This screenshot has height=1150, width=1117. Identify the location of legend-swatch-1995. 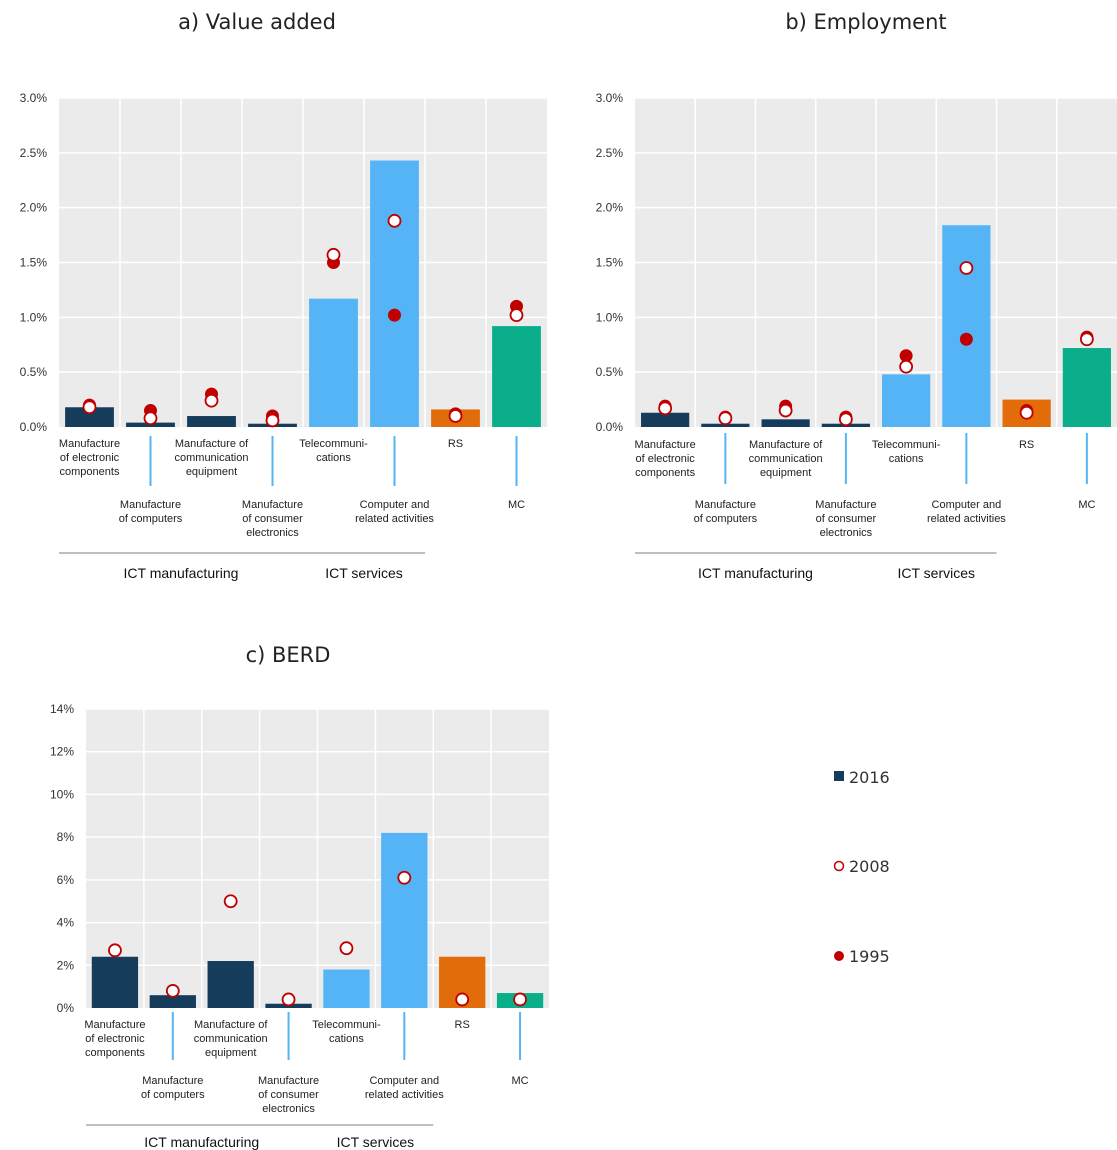
(839, 956).